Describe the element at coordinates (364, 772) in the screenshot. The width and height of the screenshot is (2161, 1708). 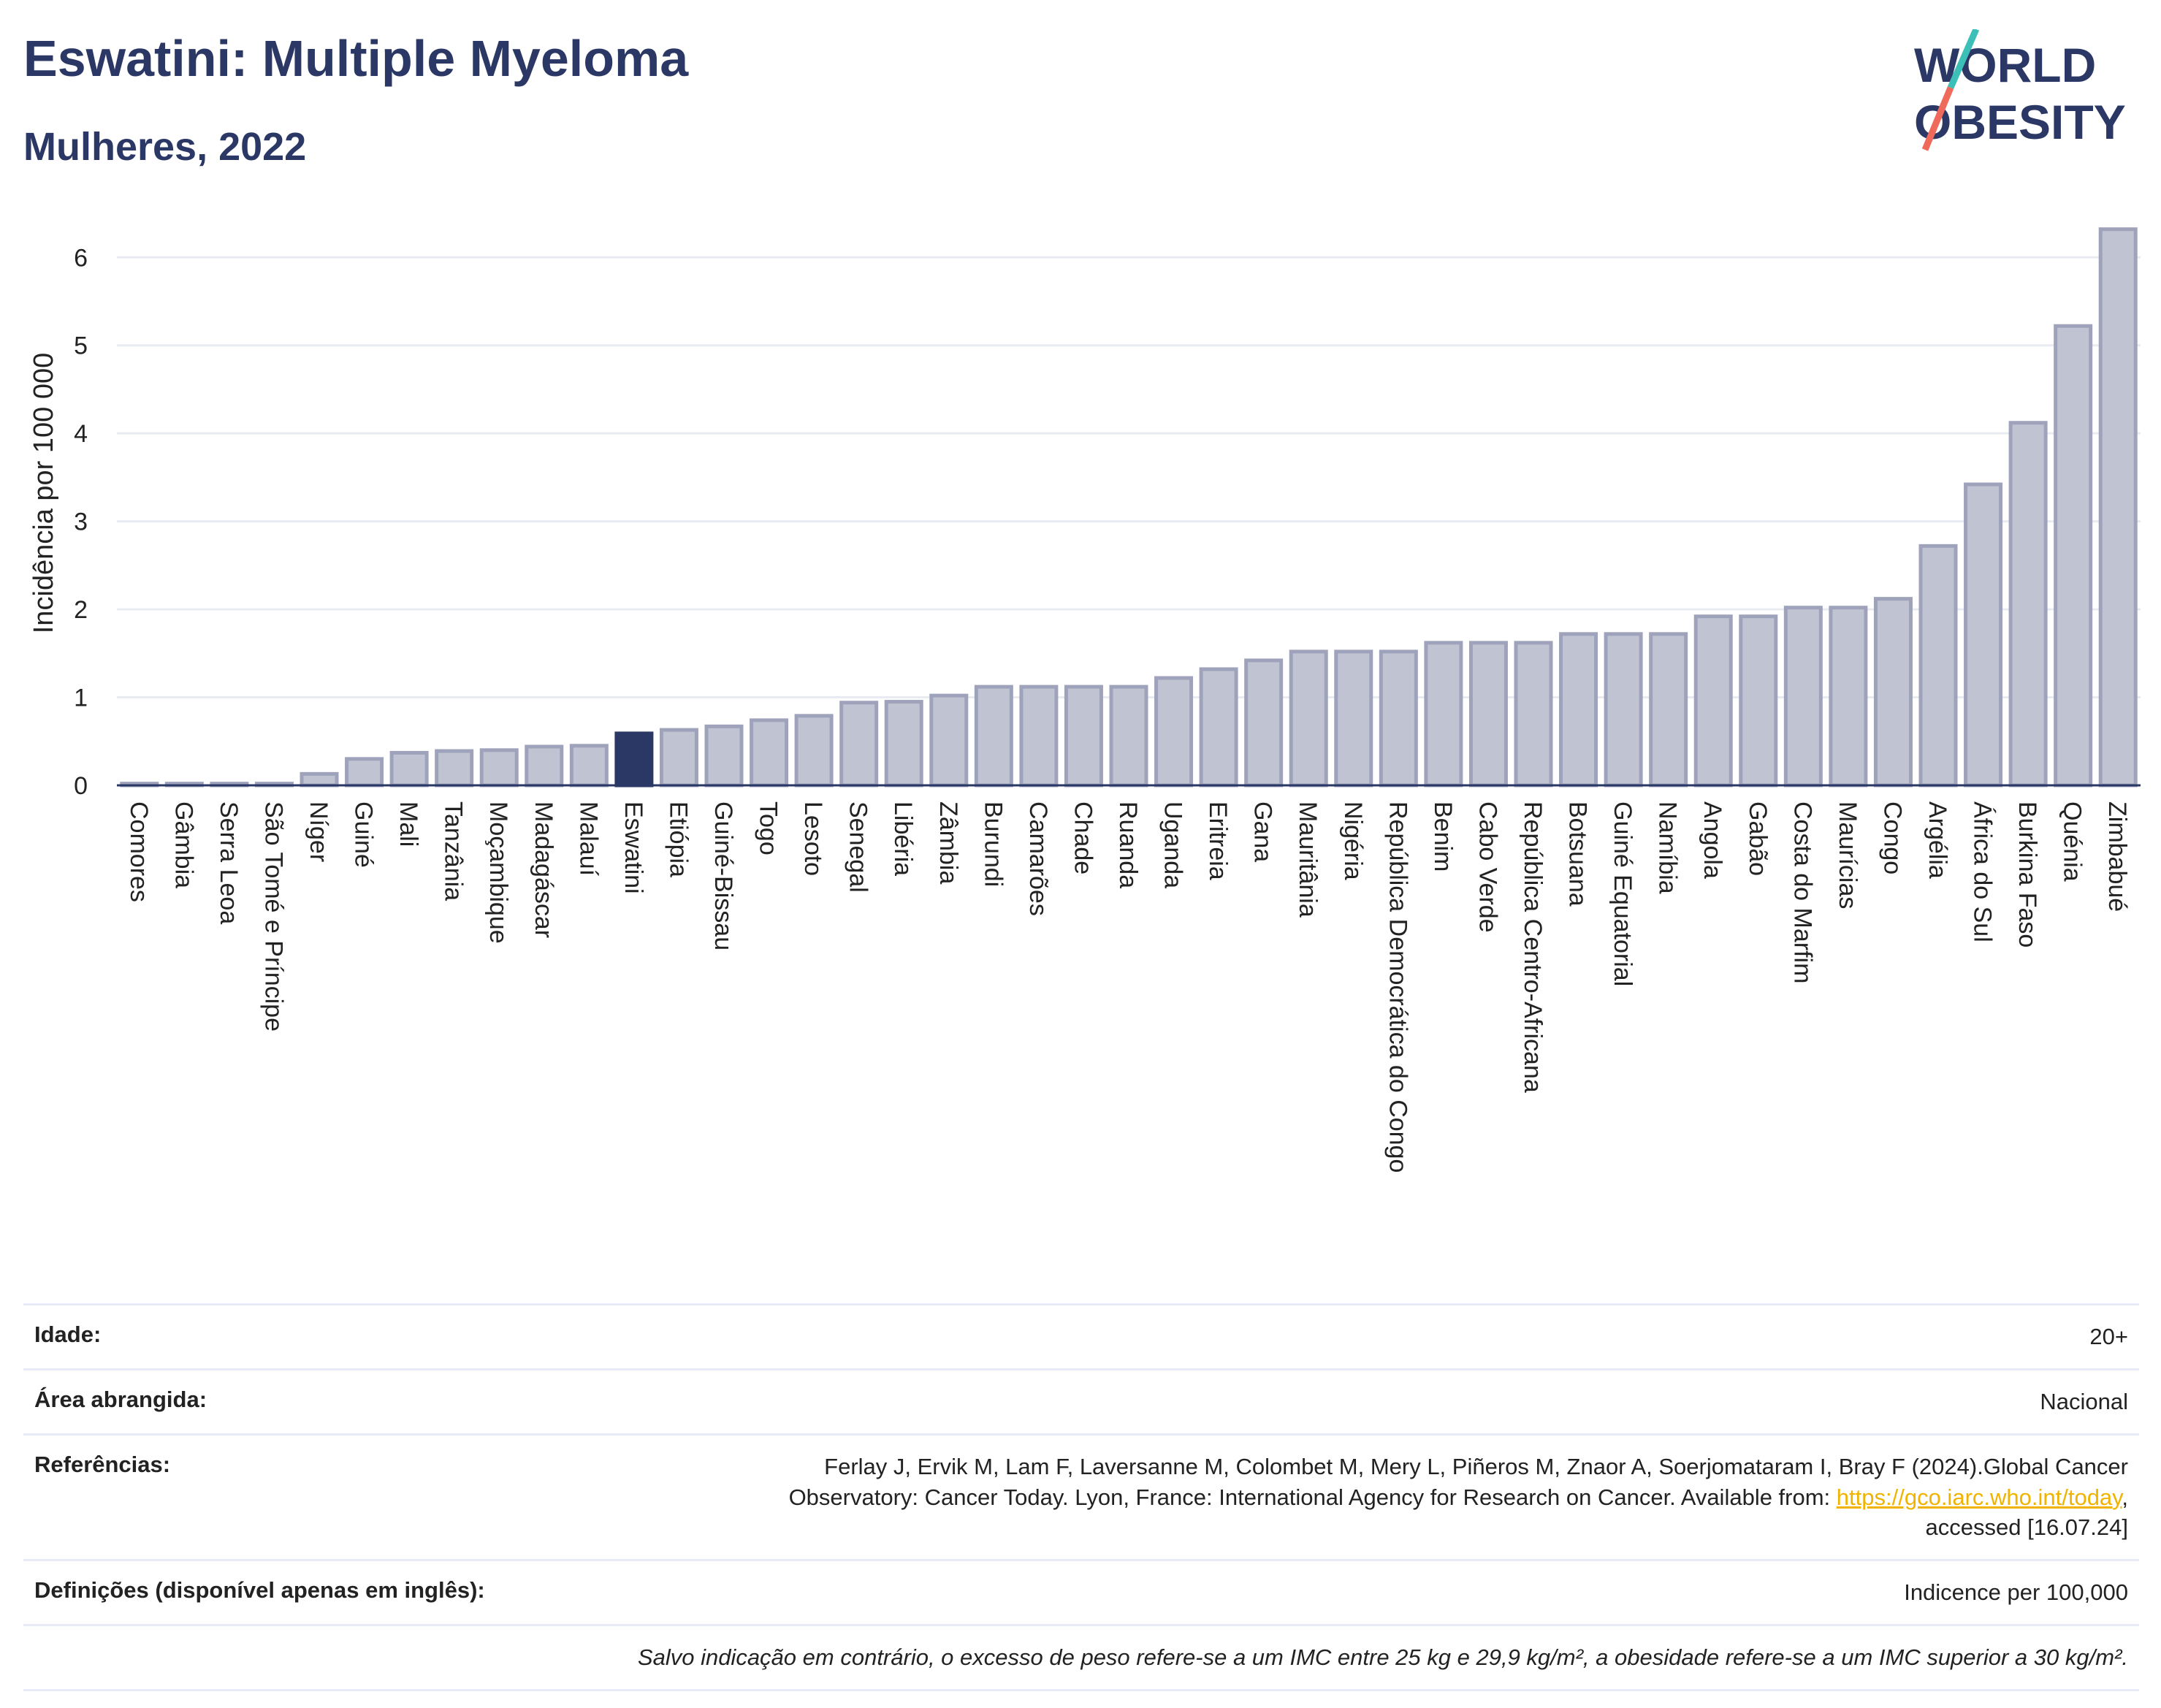
I see `bar-guin-` at that location.